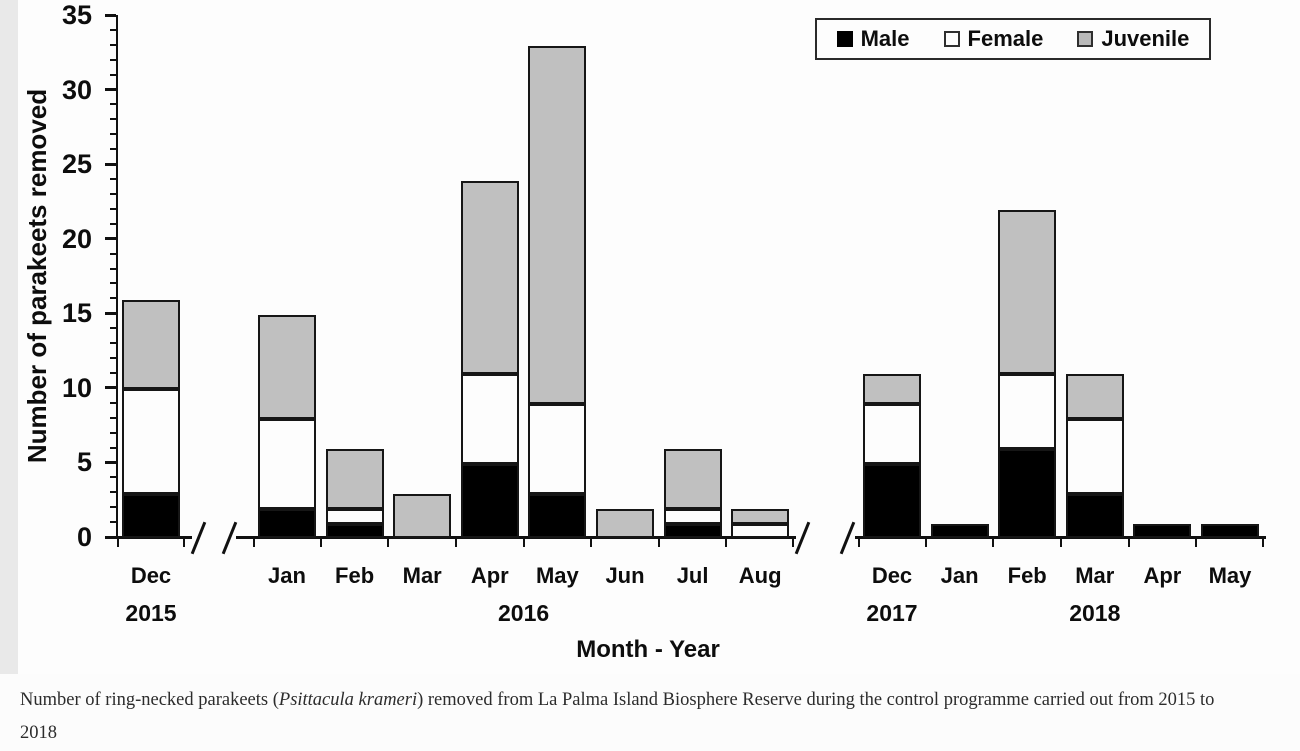  Describe the element at coordinates (151, 575) in the screenshot. I see `x-month-label-dec-2015: Dec` at that location.